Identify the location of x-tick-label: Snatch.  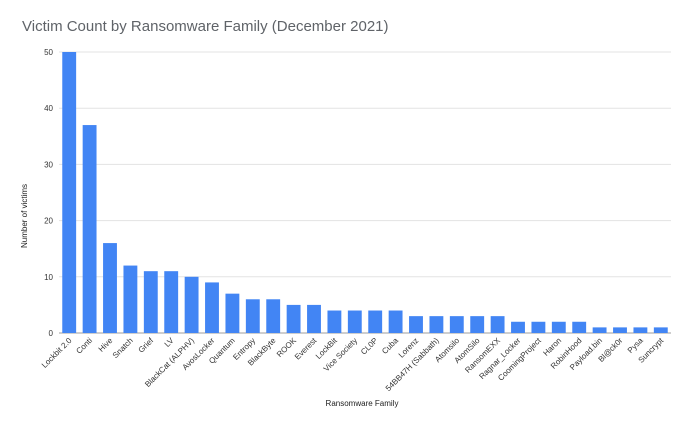
(123, 348).